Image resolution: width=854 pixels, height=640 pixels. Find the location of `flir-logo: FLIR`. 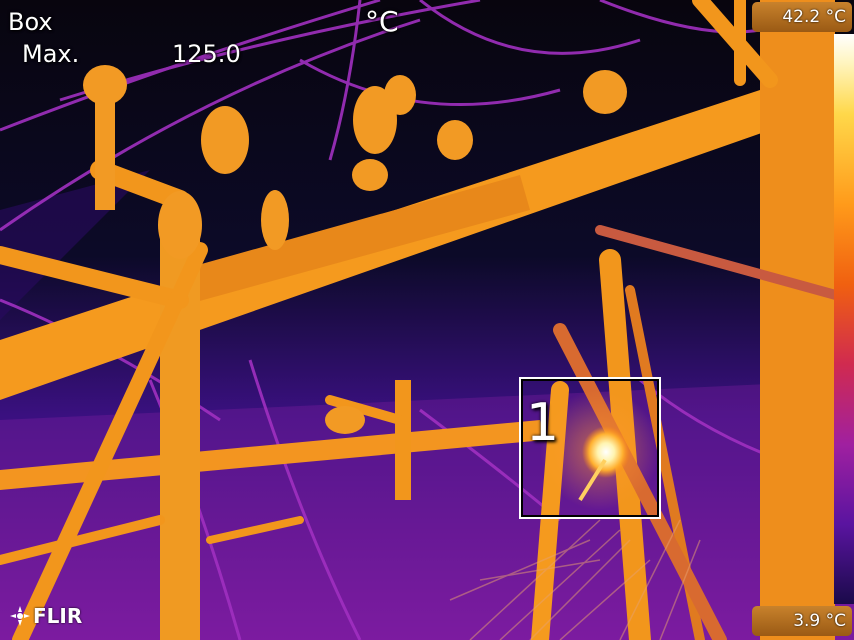

flir-logo: FLIR is located at coordinates (46, 616).